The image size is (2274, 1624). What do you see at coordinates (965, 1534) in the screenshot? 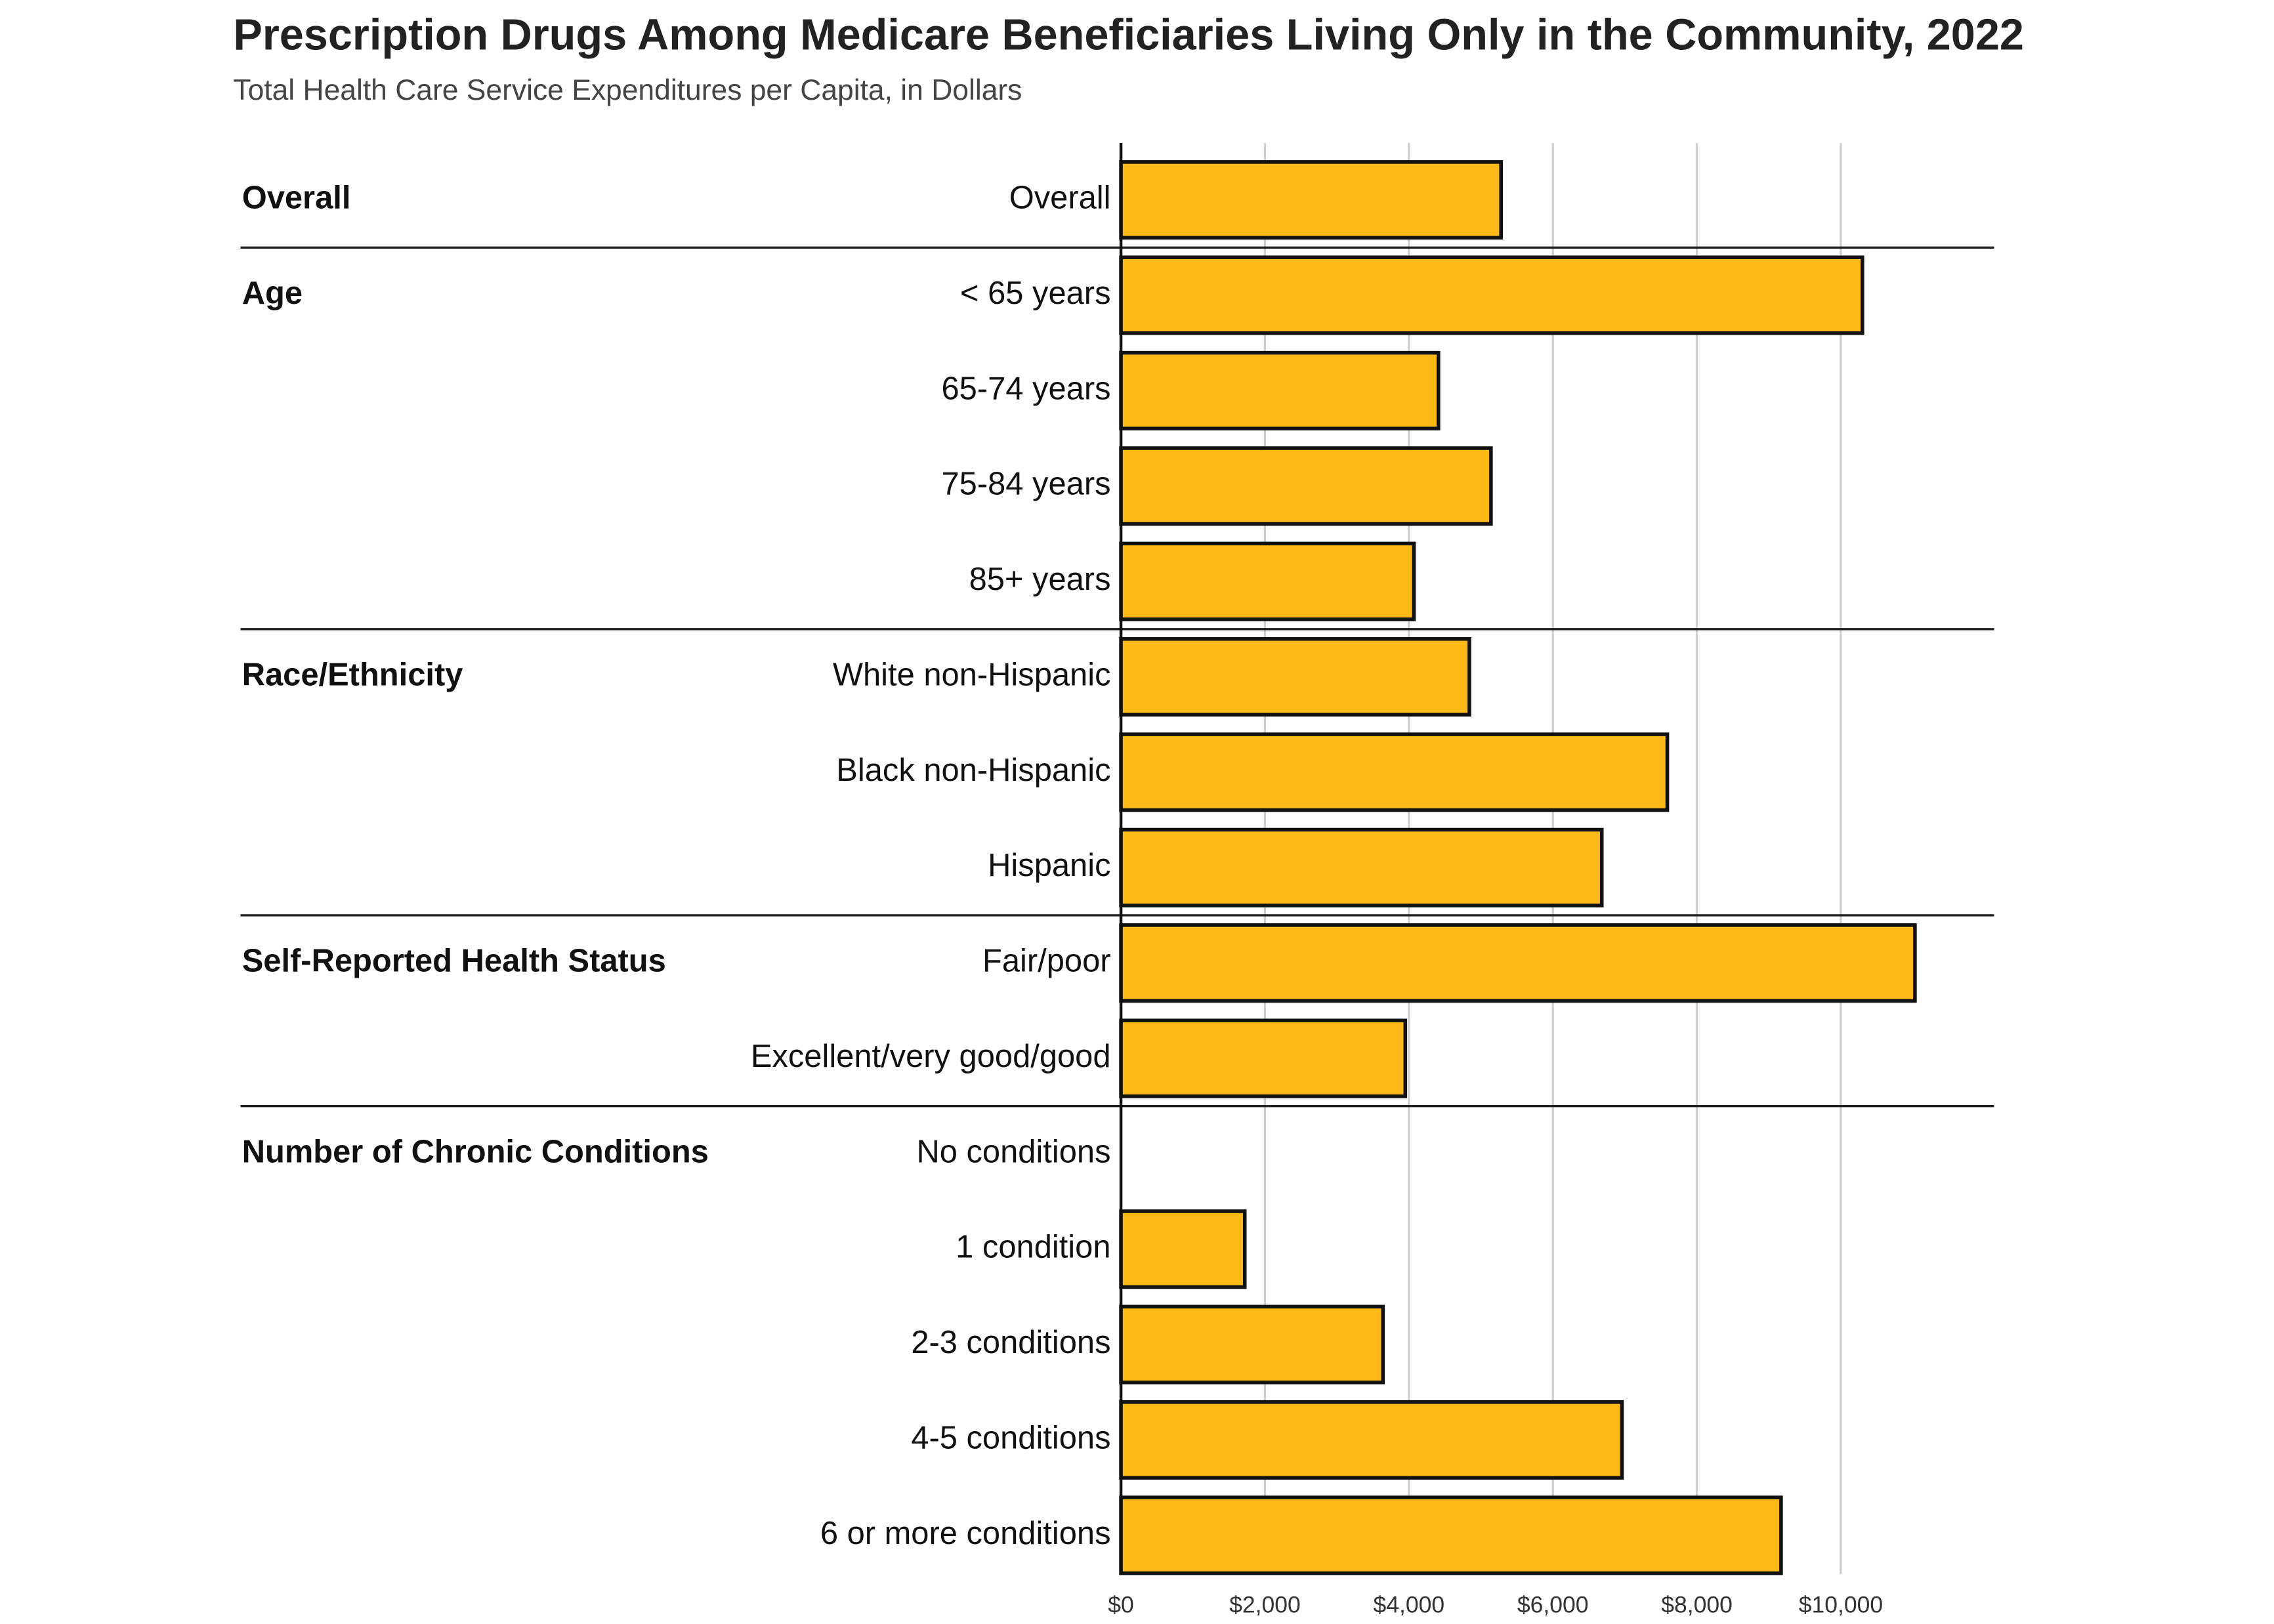
I see `category-label: 6 or more conditions` at bounding box center [965, 1534].